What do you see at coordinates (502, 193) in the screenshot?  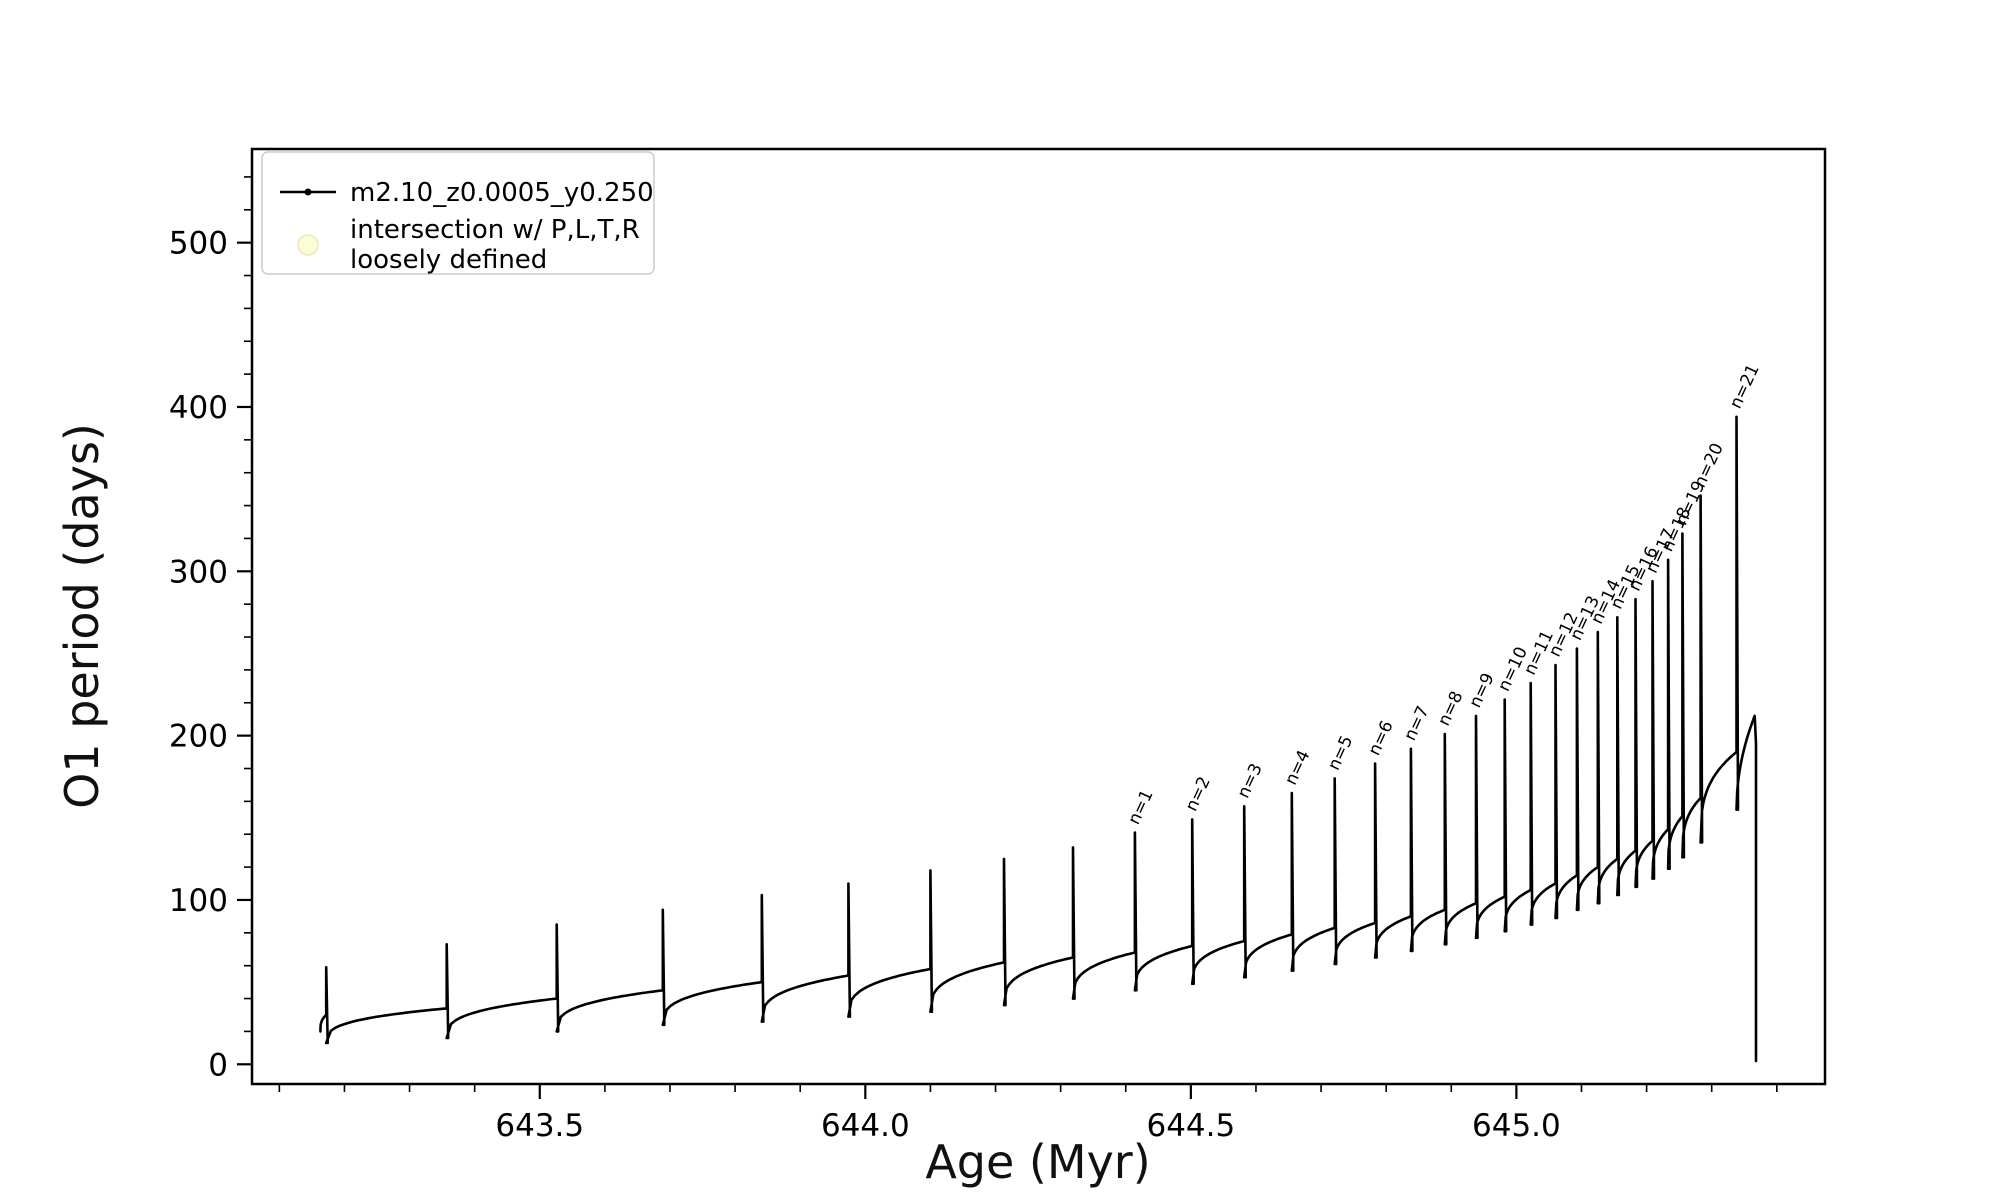 I see `legend-label-series: m2.10_z0.0005_y0.250` at bounding box center [502, 193].